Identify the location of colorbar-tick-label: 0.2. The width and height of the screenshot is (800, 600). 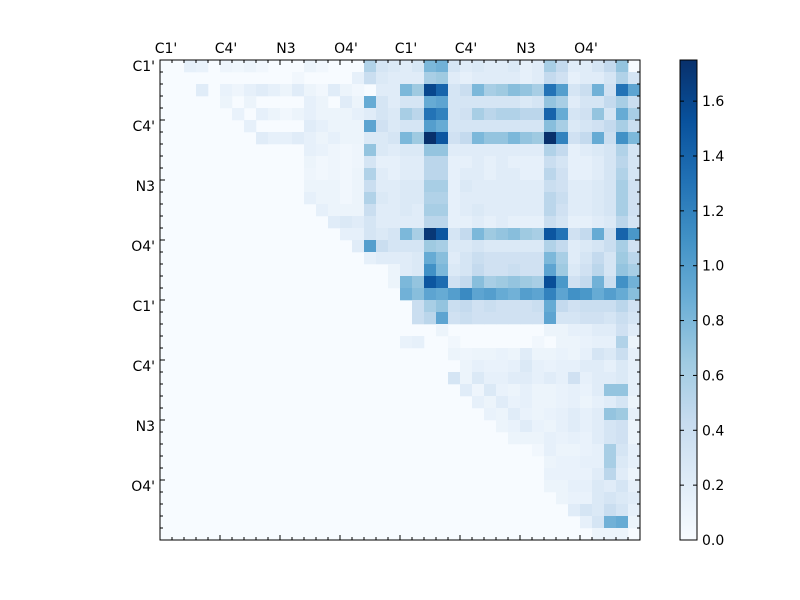
(713, 486).